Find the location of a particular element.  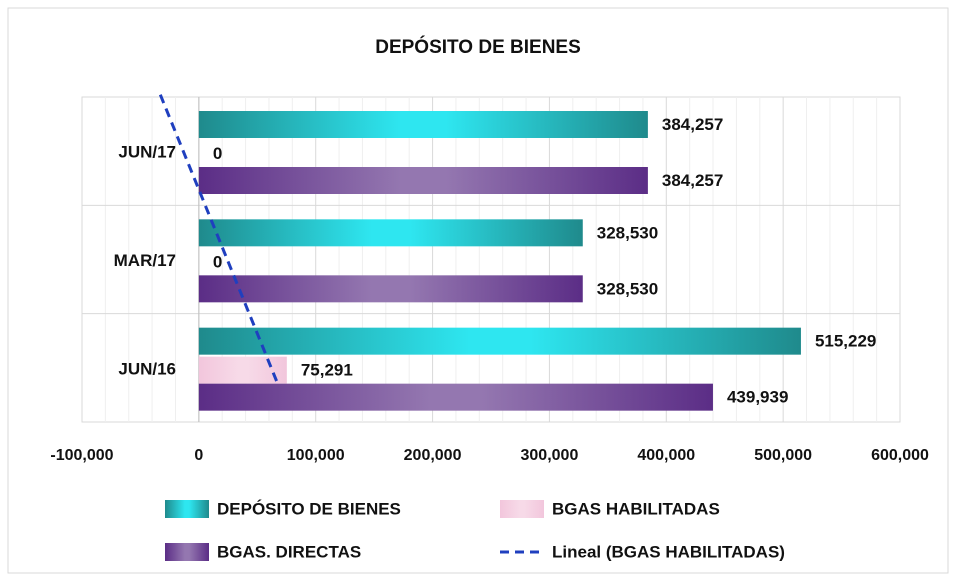

data-label: 515,229 is located at coordinates (845, 341).